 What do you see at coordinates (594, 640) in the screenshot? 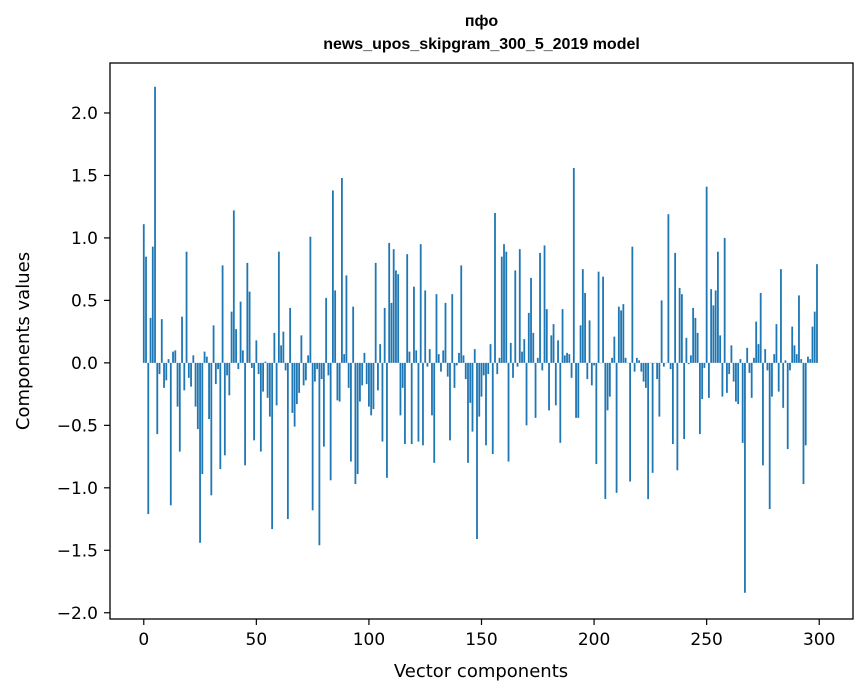
I see `x-tick-label: 200` at bounding box center [594, 640].